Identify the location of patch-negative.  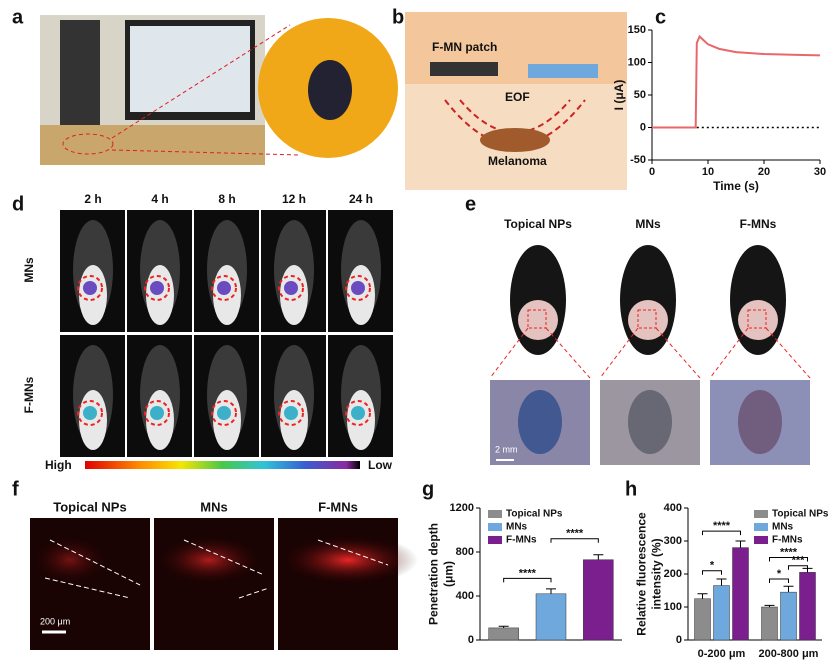
(464, 69).